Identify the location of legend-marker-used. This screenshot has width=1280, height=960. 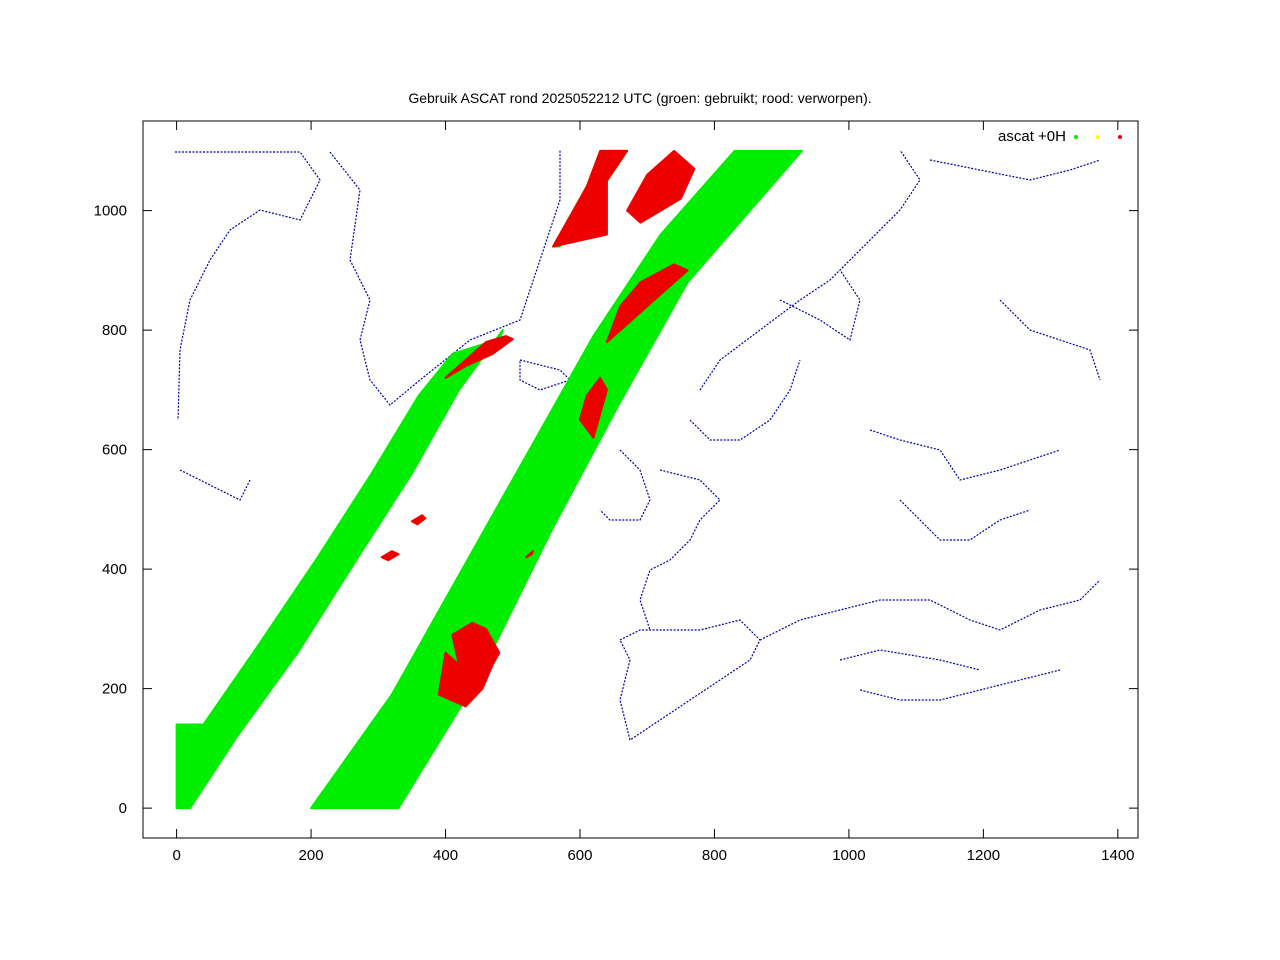
(1076, 137).